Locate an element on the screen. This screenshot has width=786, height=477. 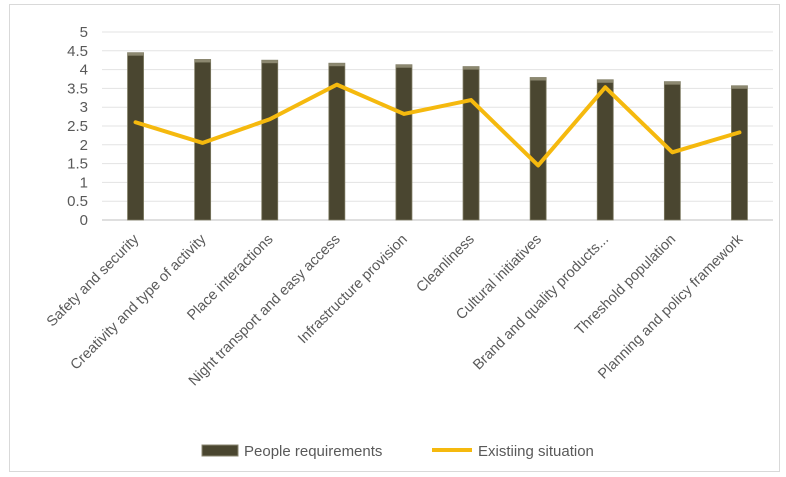
y-tick-label: 3.5 is located at coordinates (77, 88).